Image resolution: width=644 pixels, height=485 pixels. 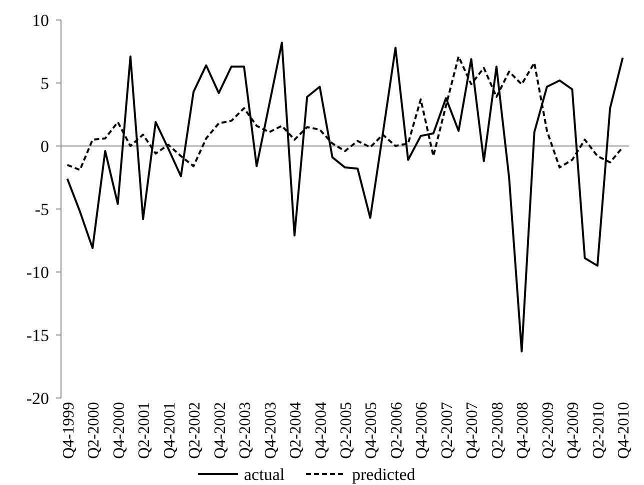 I want to click on x-tick-label: Q4-2007, so click(x=473, y=430).